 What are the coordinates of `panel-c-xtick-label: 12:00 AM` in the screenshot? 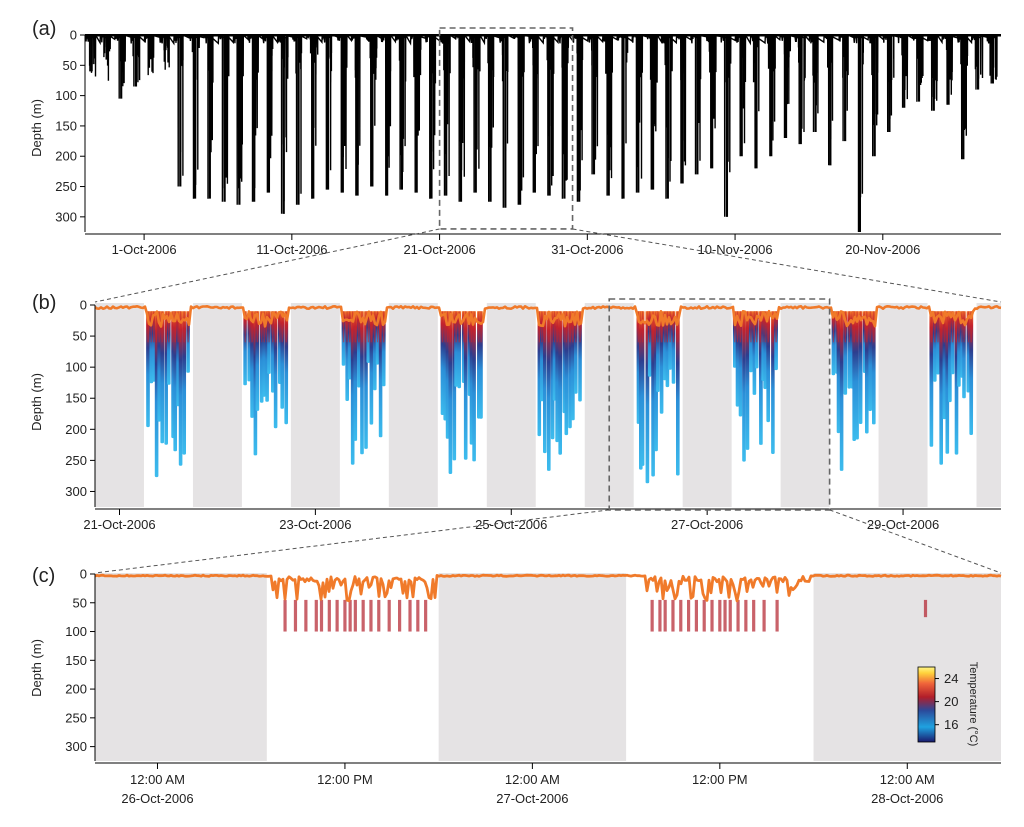 It's located at (157, 779).